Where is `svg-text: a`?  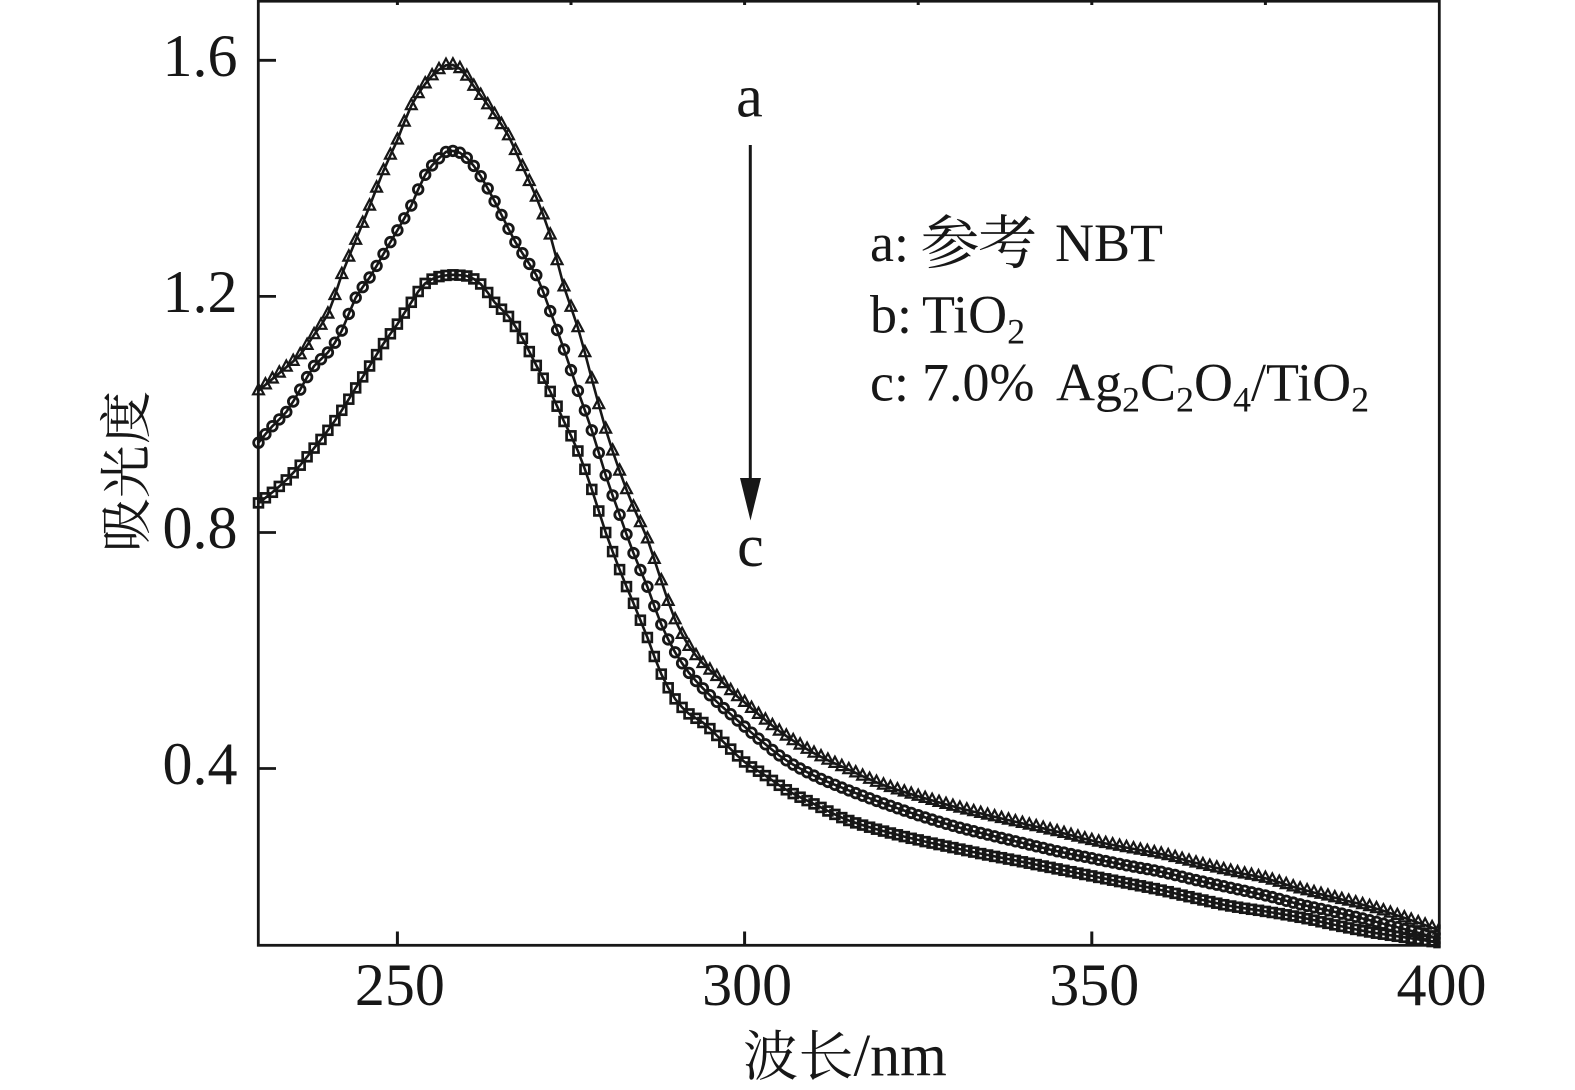
svg-text: a is located at coordinates (749, 97).